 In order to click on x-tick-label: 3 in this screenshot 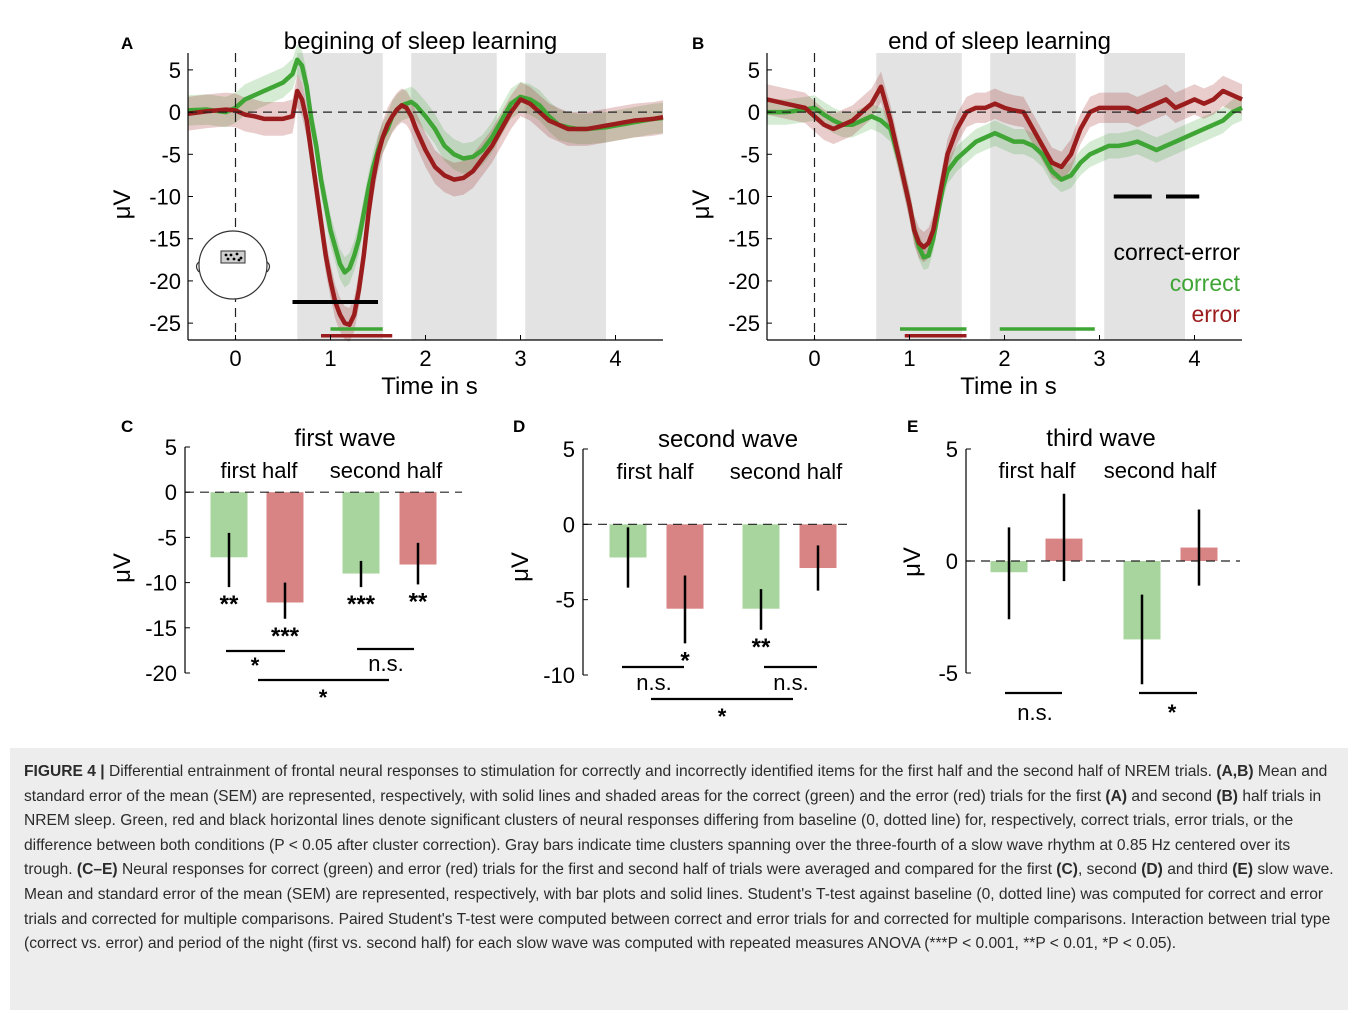, I will do `click(520, 358)`.